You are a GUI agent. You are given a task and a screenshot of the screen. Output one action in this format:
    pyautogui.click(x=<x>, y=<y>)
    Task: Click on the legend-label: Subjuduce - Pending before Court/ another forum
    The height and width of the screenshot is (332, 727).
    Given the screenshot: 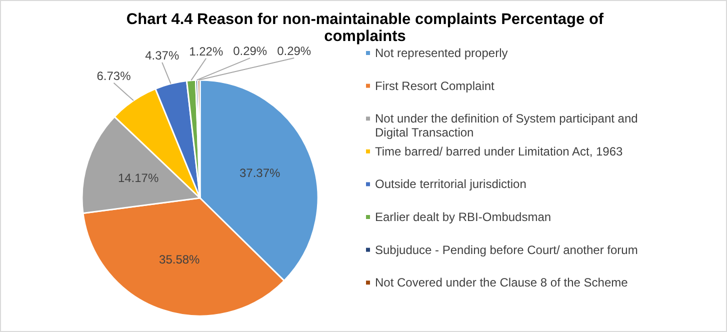 What is the action you would take?
    pyautogui.click(x=506, y=249)
    